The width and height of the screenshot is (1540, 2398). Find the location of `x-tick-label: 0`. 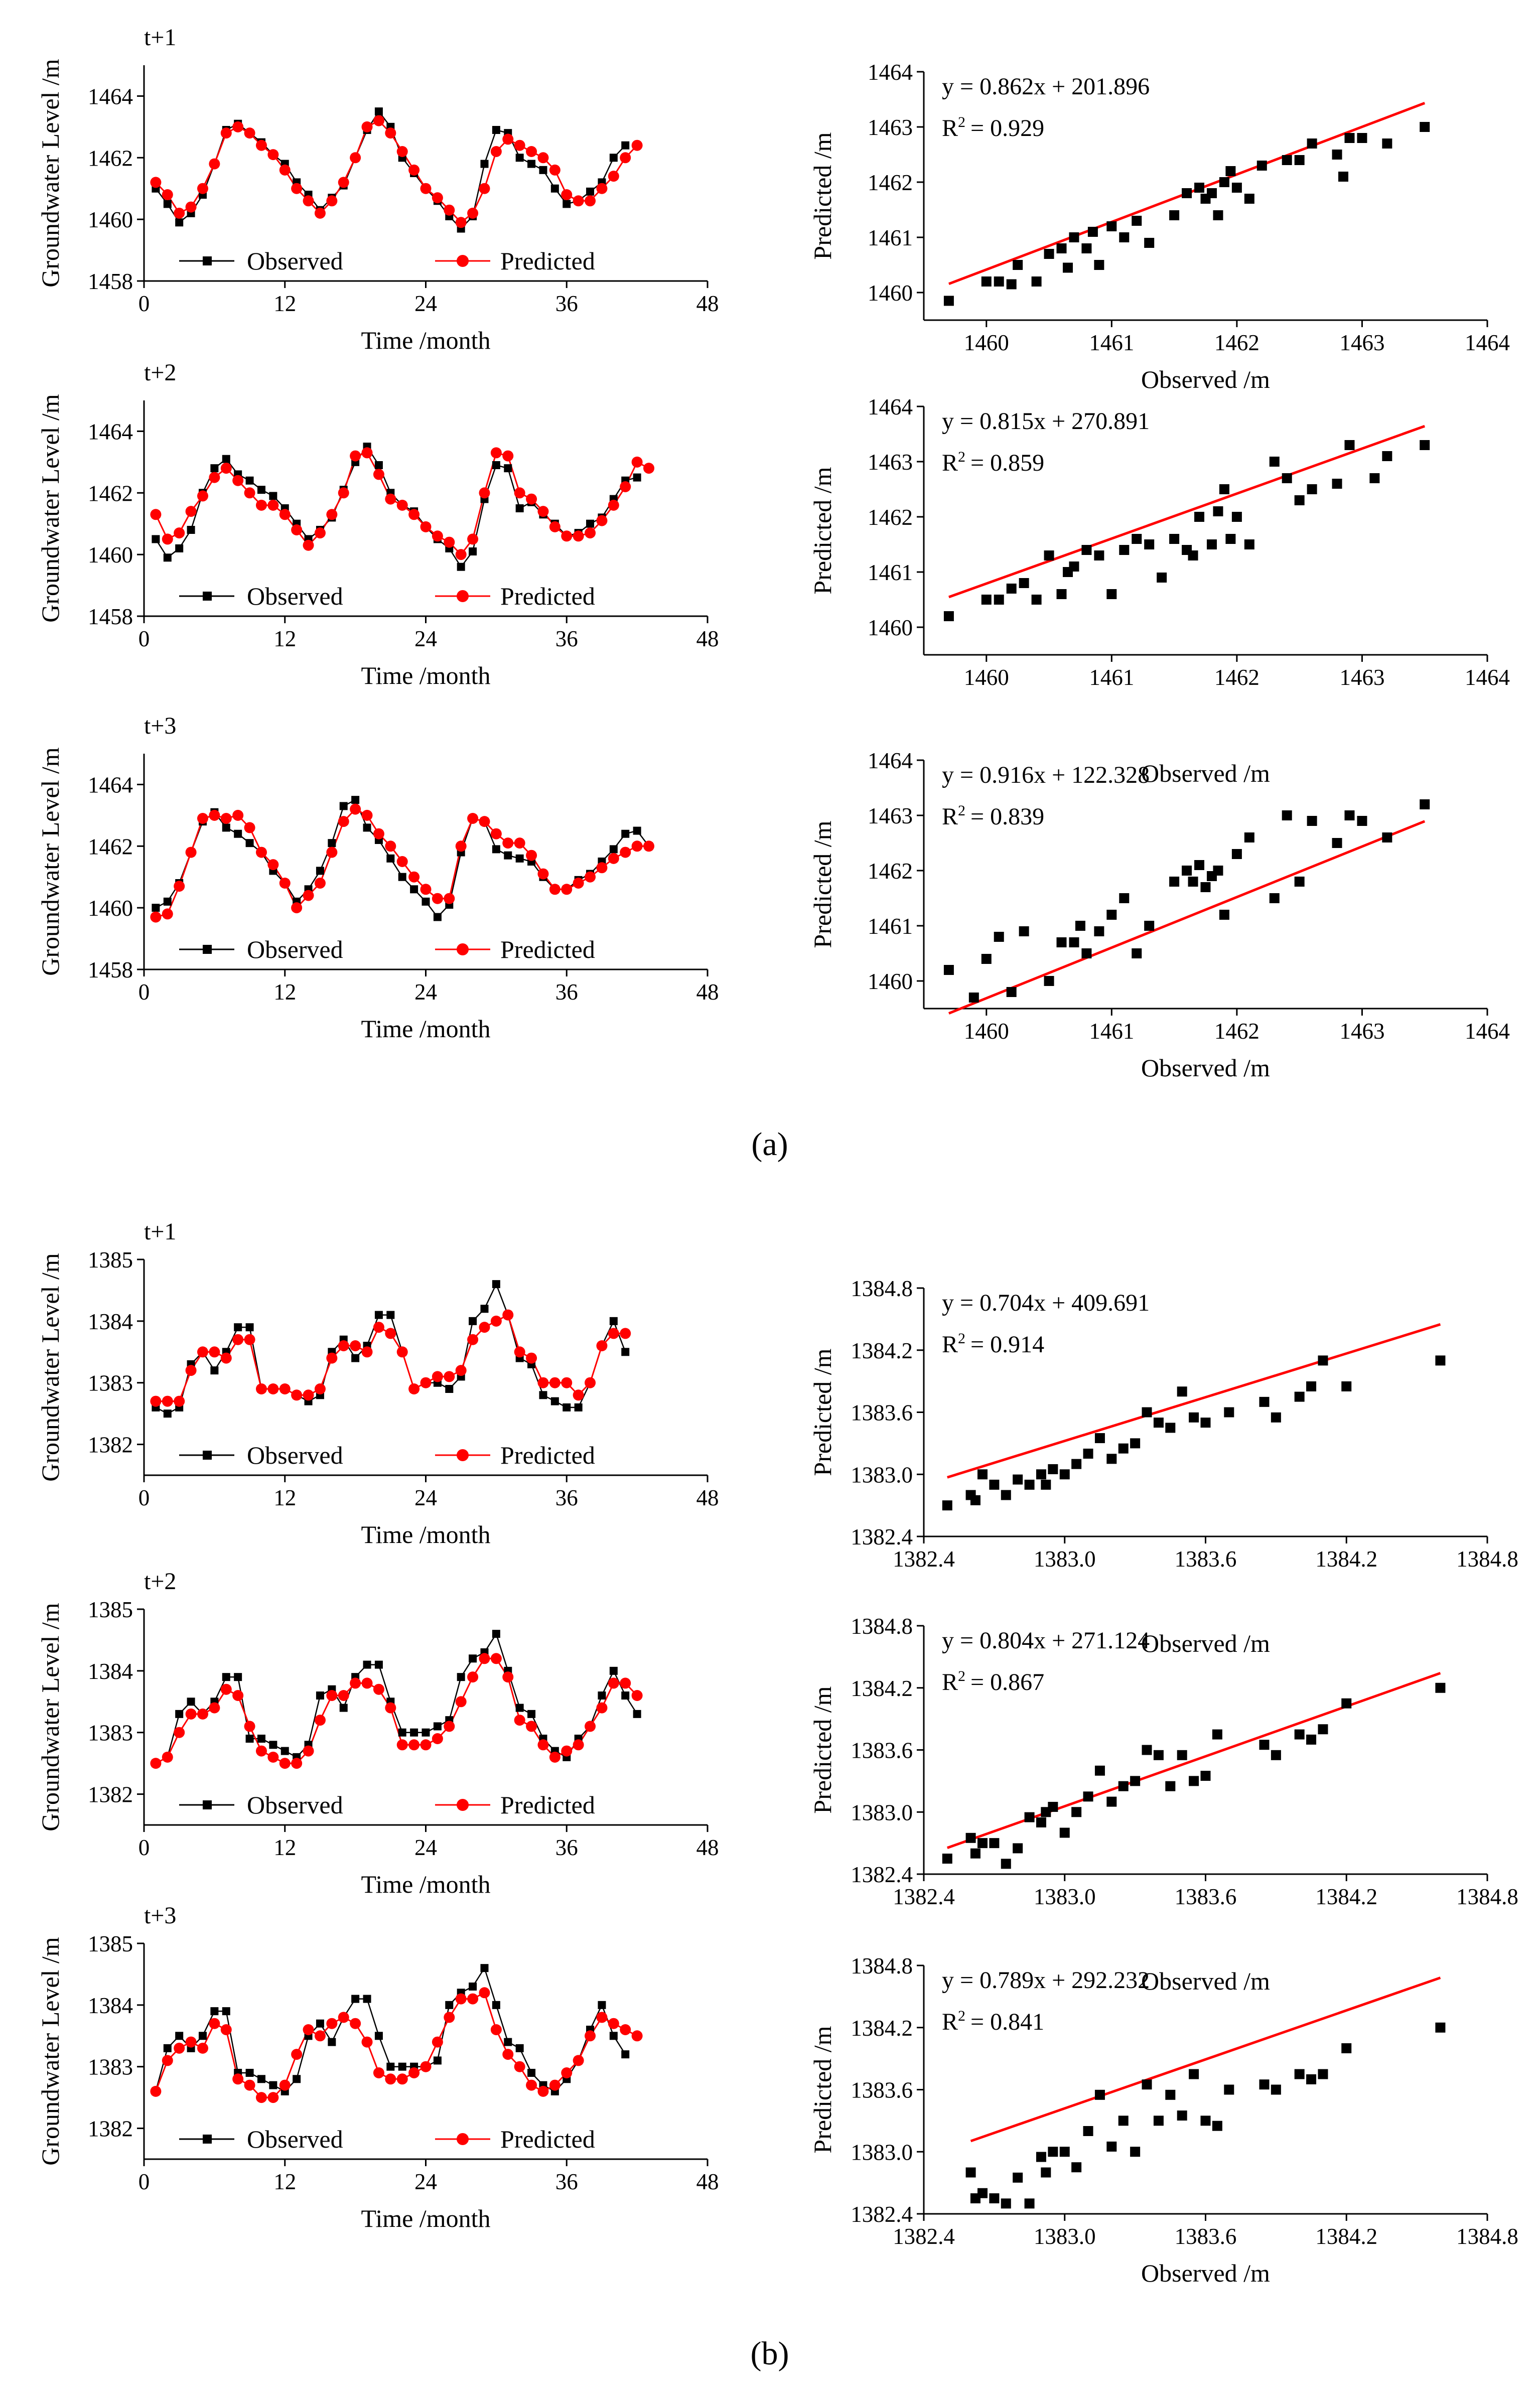

x-tick-label: 0 is located at coordinates (144, 992).